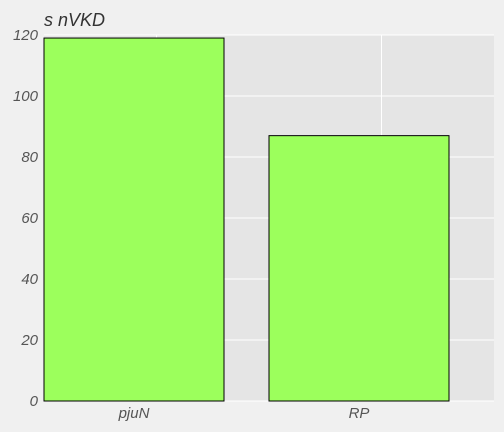 This screenshot has width=504, height=432. Describe the element at coordinates (34, 401) in the screenshot. I see `y-tick-label: 0` at that location.